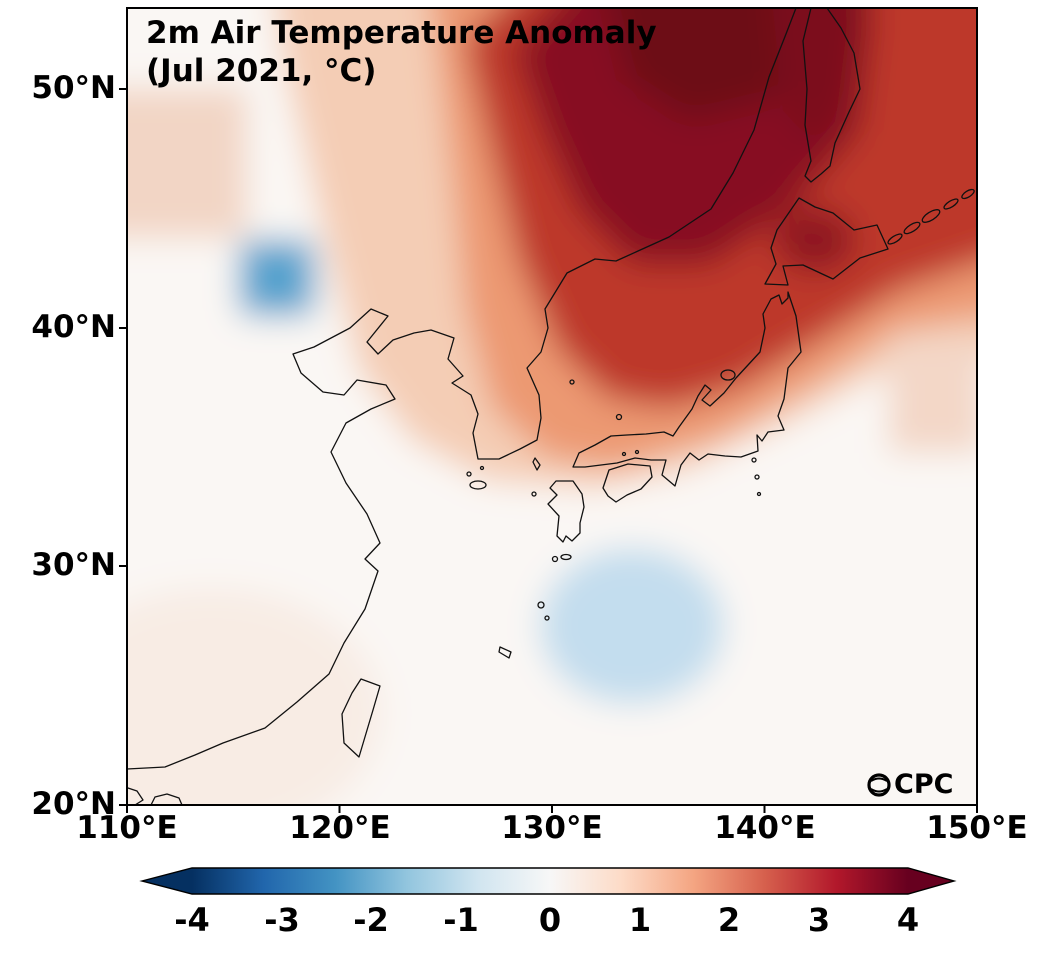 This screenshot has width=1052, height=953. What do you see at coordinates (73, 565) in the screenshot?
I see `lat-tick-30n: 30°N` at bounding box center [73, 565].